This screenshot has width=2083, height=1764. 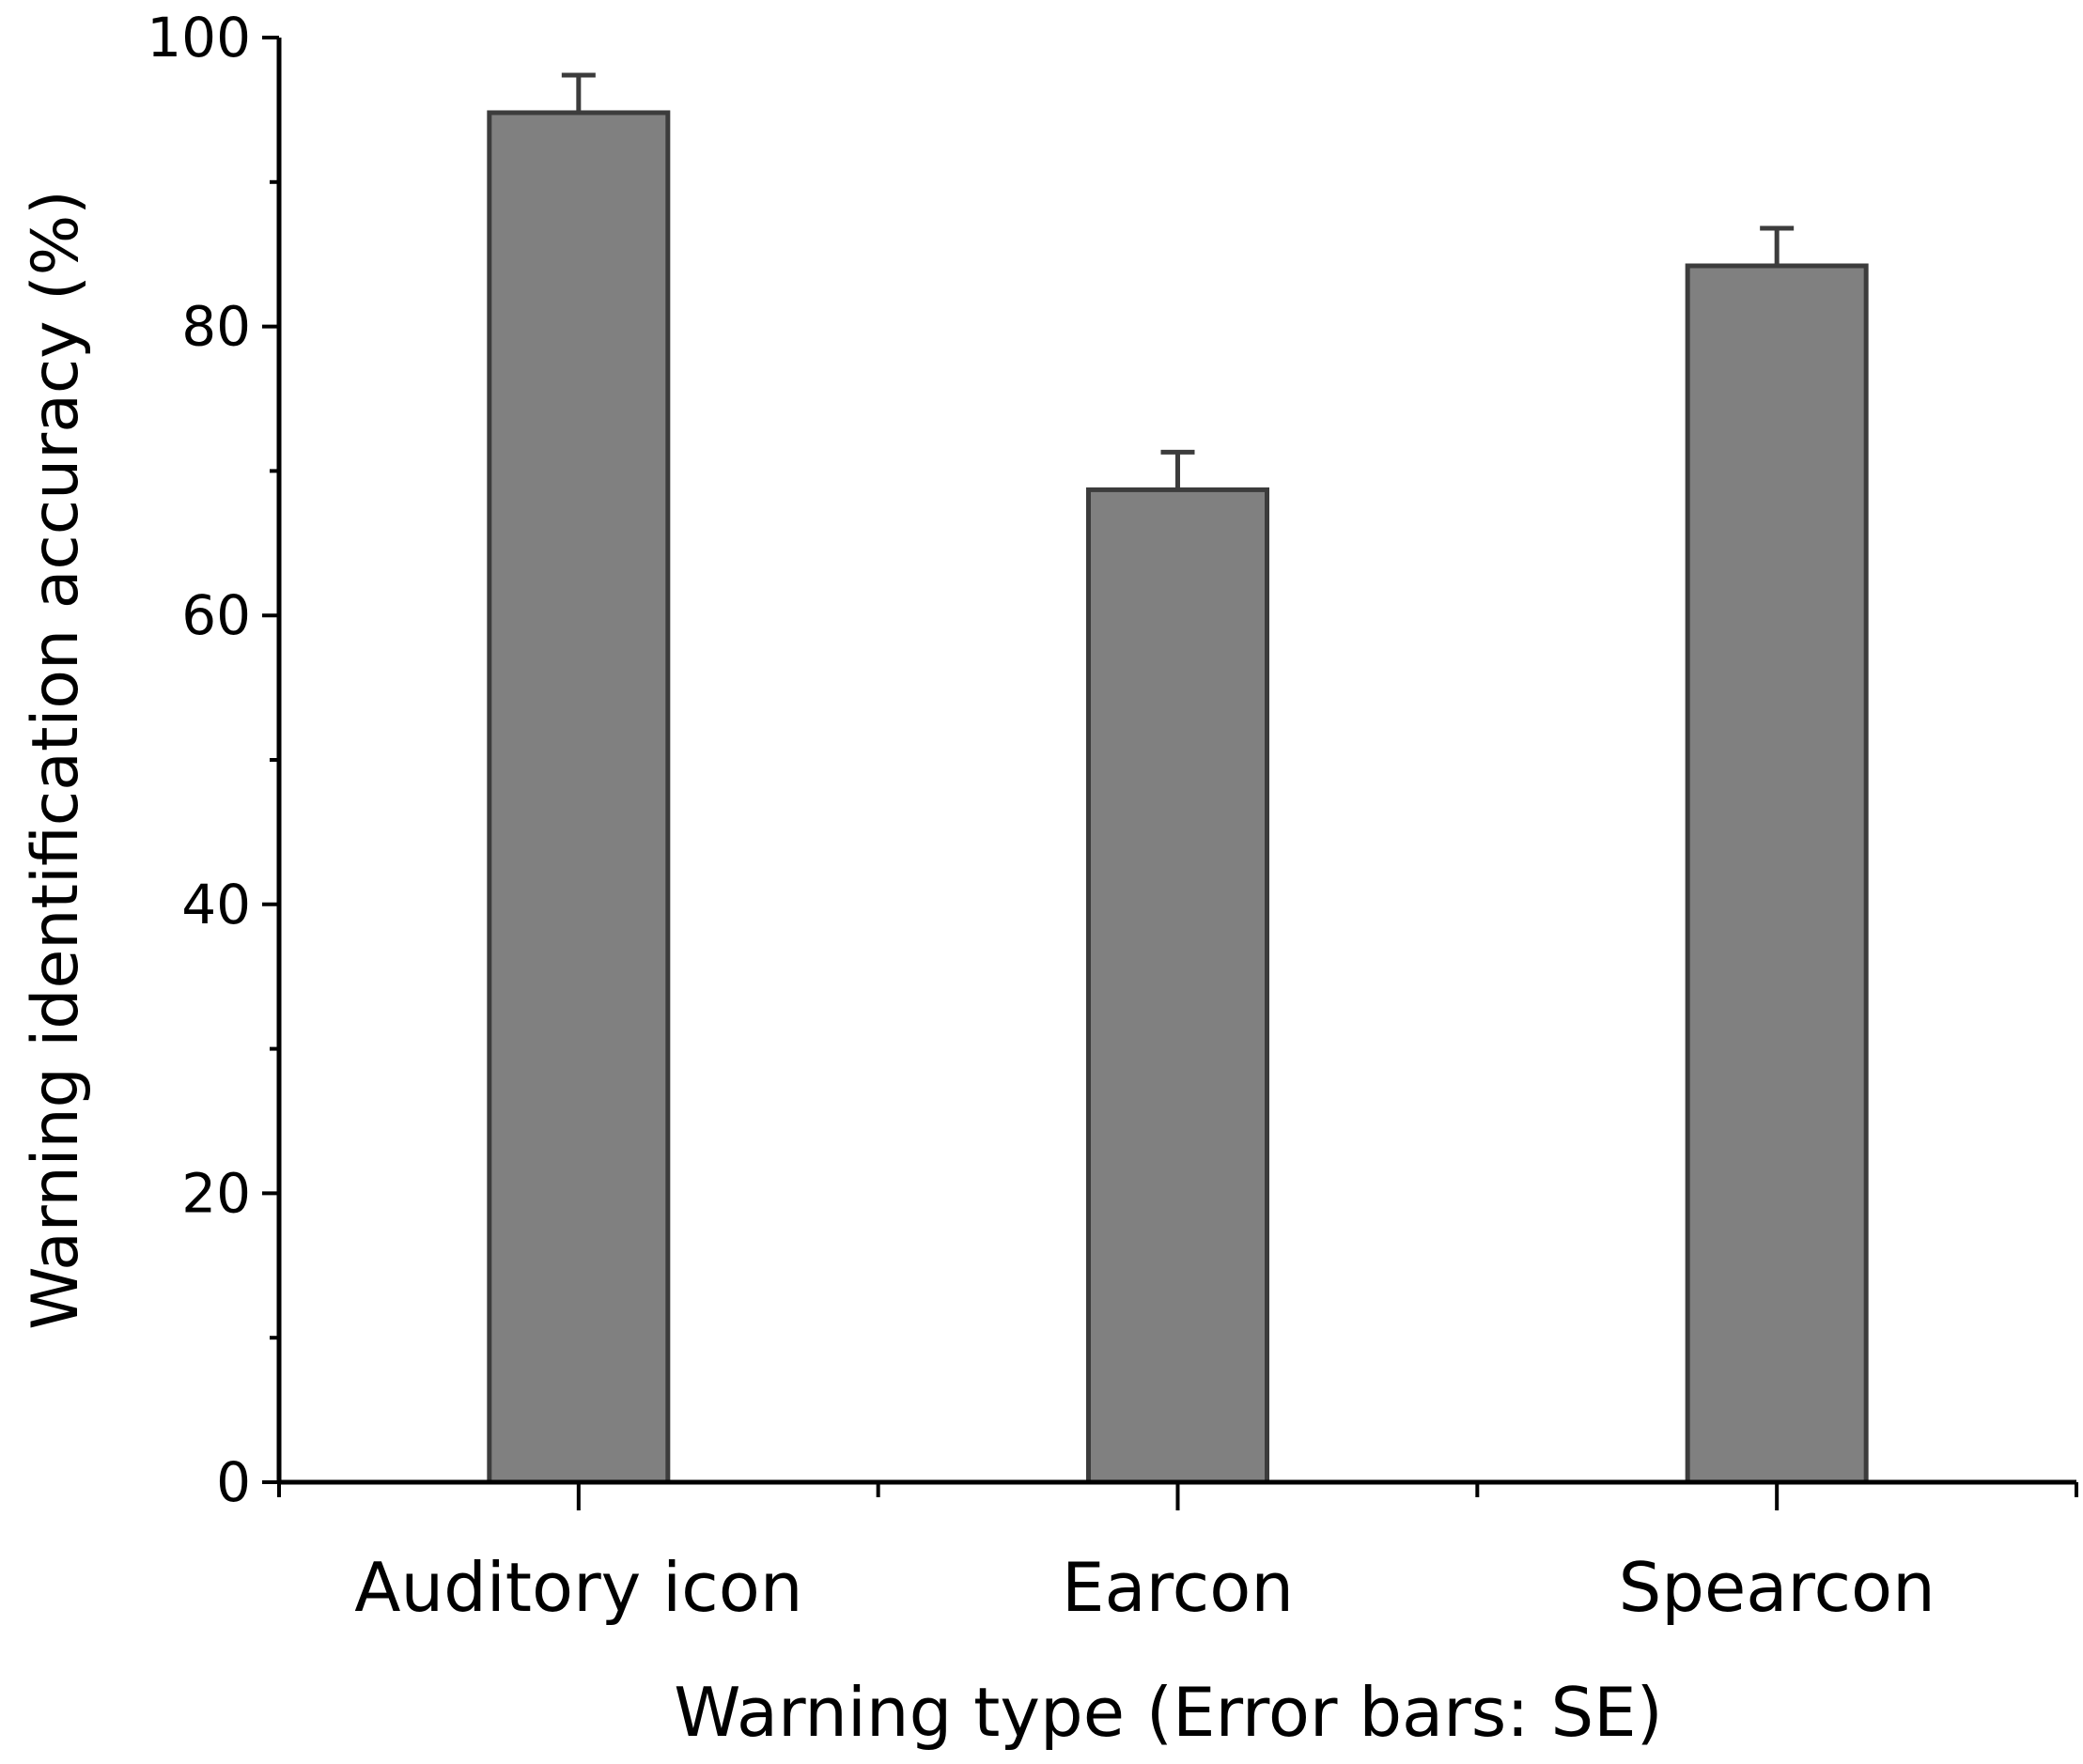 What do you see at coordinates (579, 797) in the screenshot?
I see `bar-auditory-icon` at bounding box center [579, 797].